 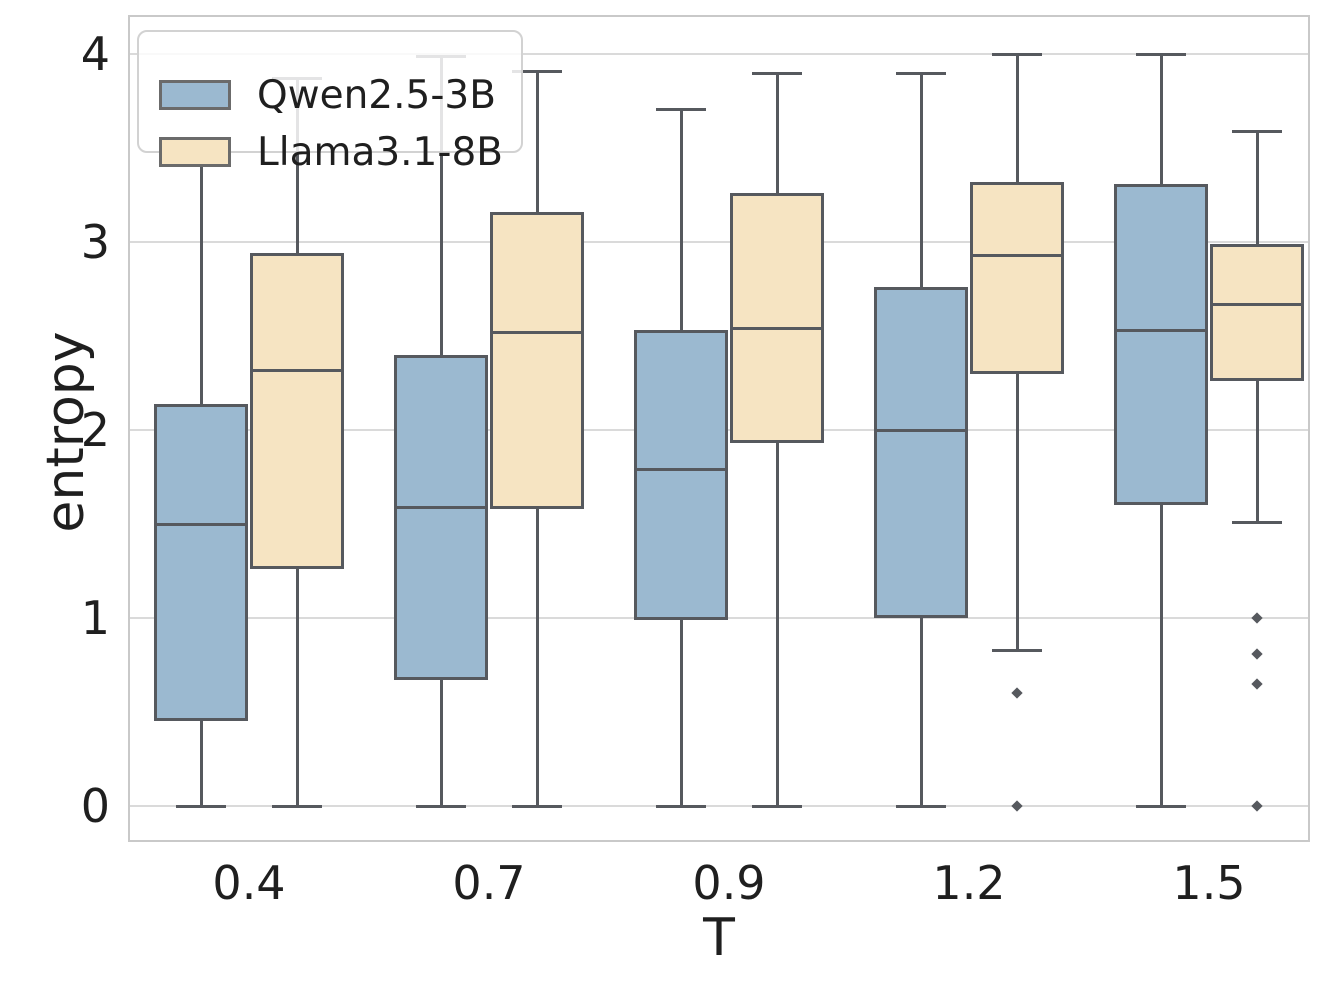 What do you see at coordinates (681, 475) in the screenshot?
I see `box-Qwen2.5-3B-0.9` at bounding box center [681, 475].